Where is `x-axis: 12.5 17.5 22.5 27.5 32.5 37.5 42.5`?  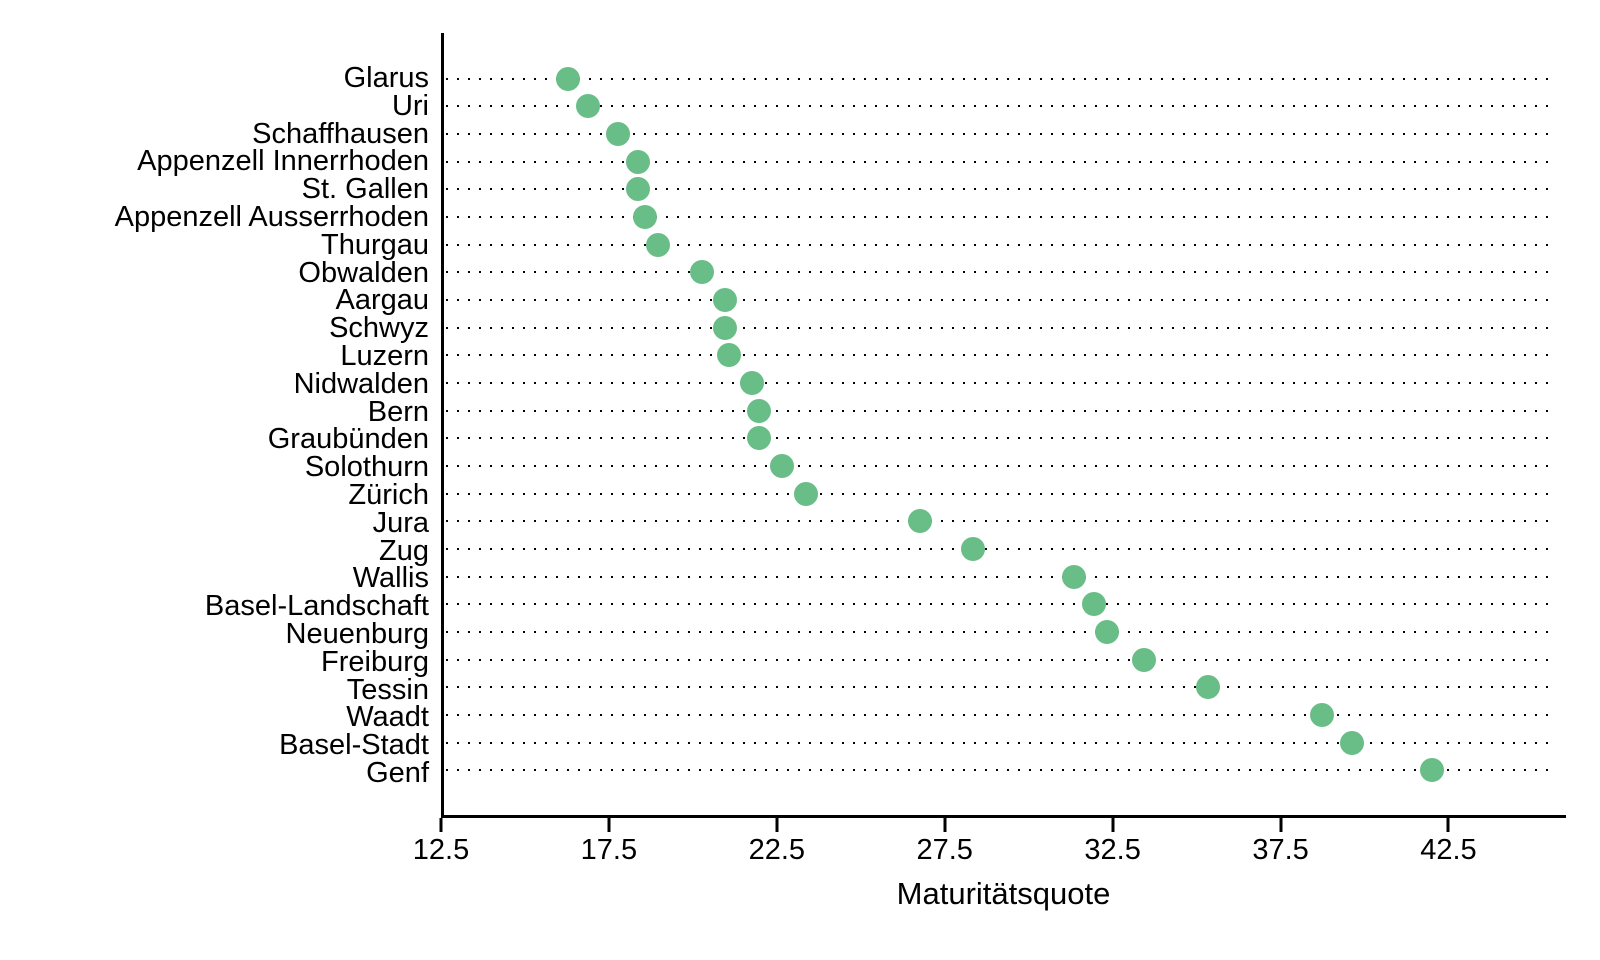
x-axis: 12.5 17.5 22.5 27.5 32.5 37.5 42.5 is located at coordinates (989, 848).